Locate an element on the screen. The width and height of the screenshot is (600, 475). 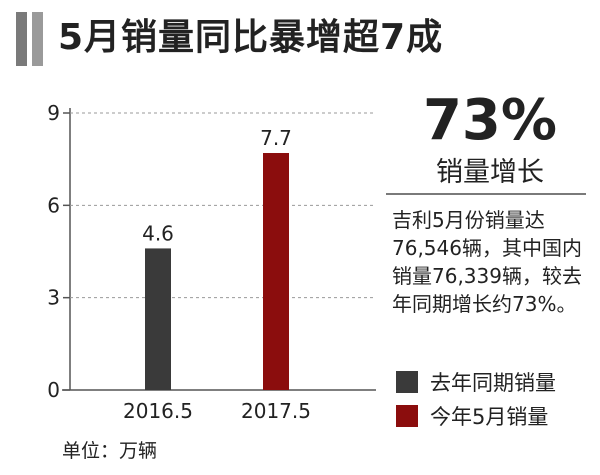
legend-item-this-year: 今年5月销量 is located at coordinates (472, 416).